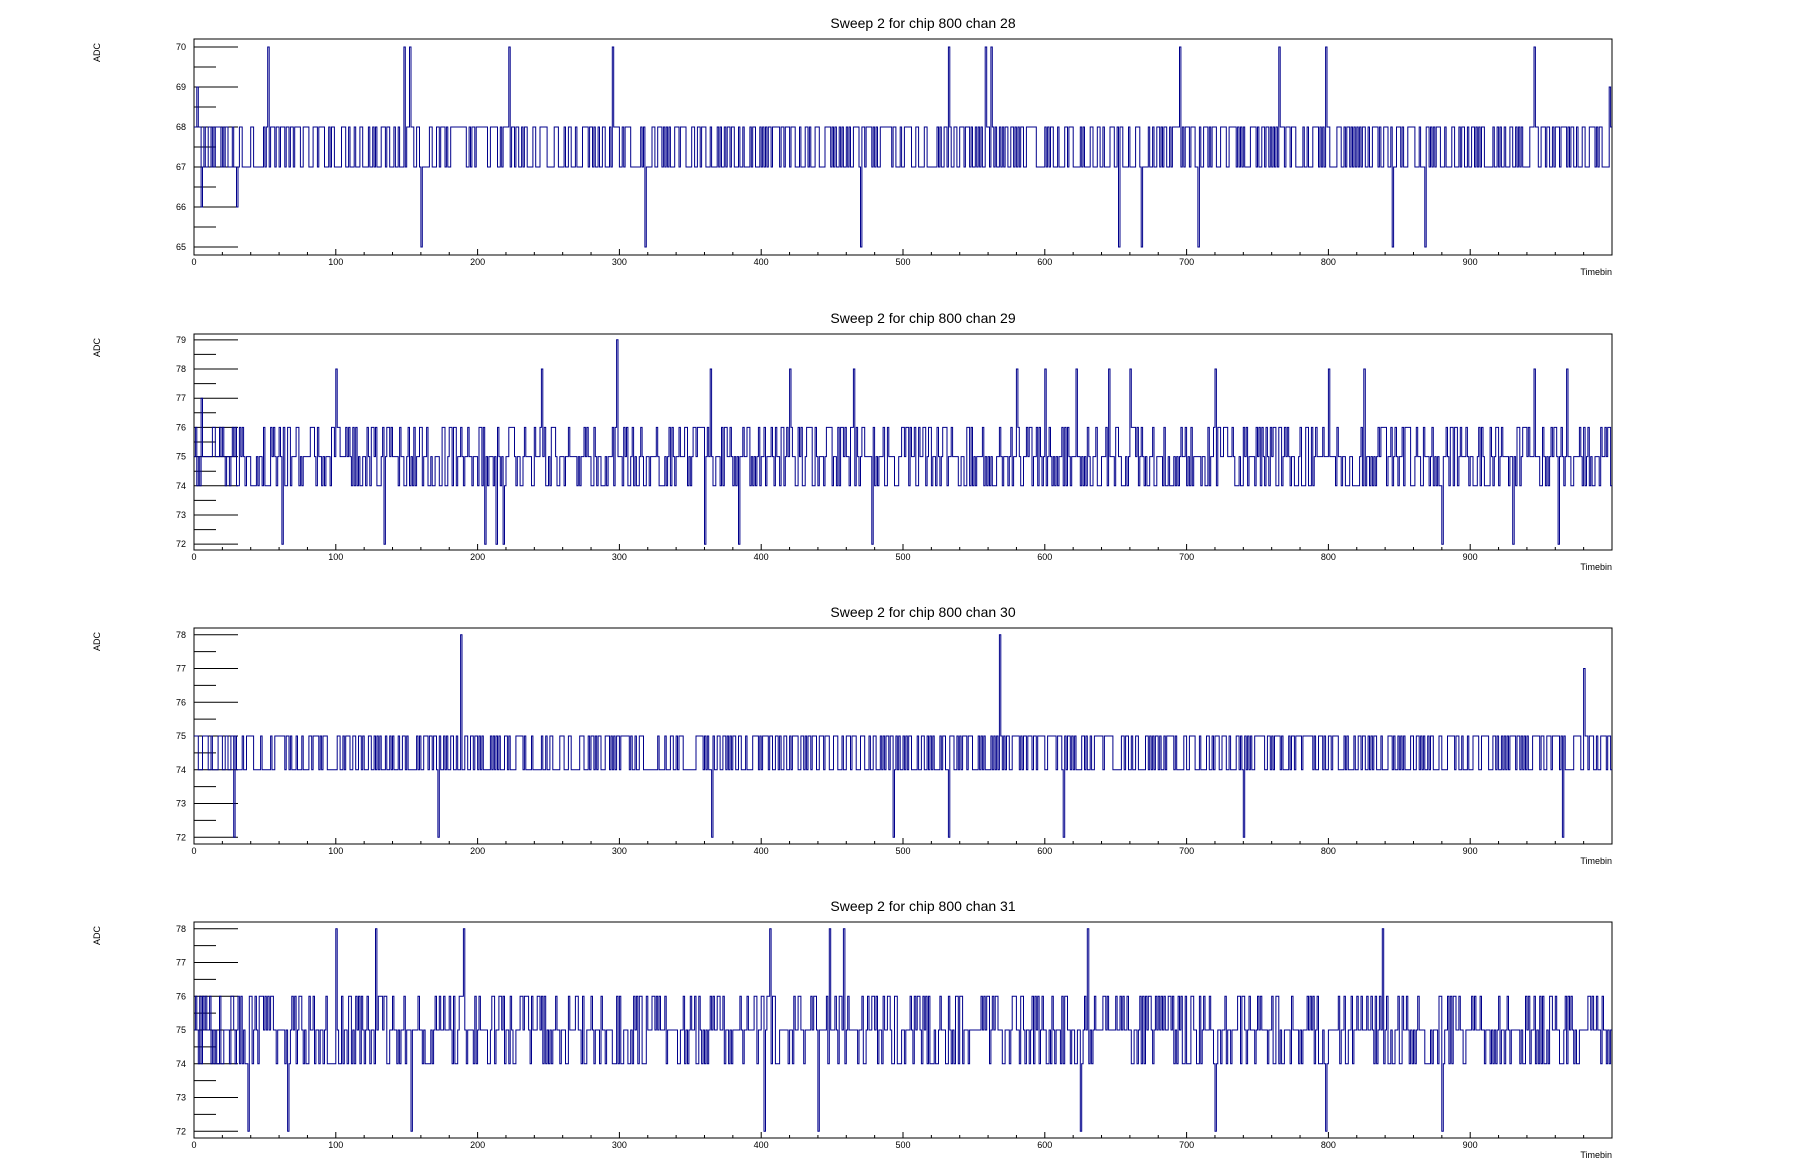  Describe the element at coordinates (922, 906) in the screenshot. I see `chart-title: Sweep 2 for chip 800 chan 31` at that location.